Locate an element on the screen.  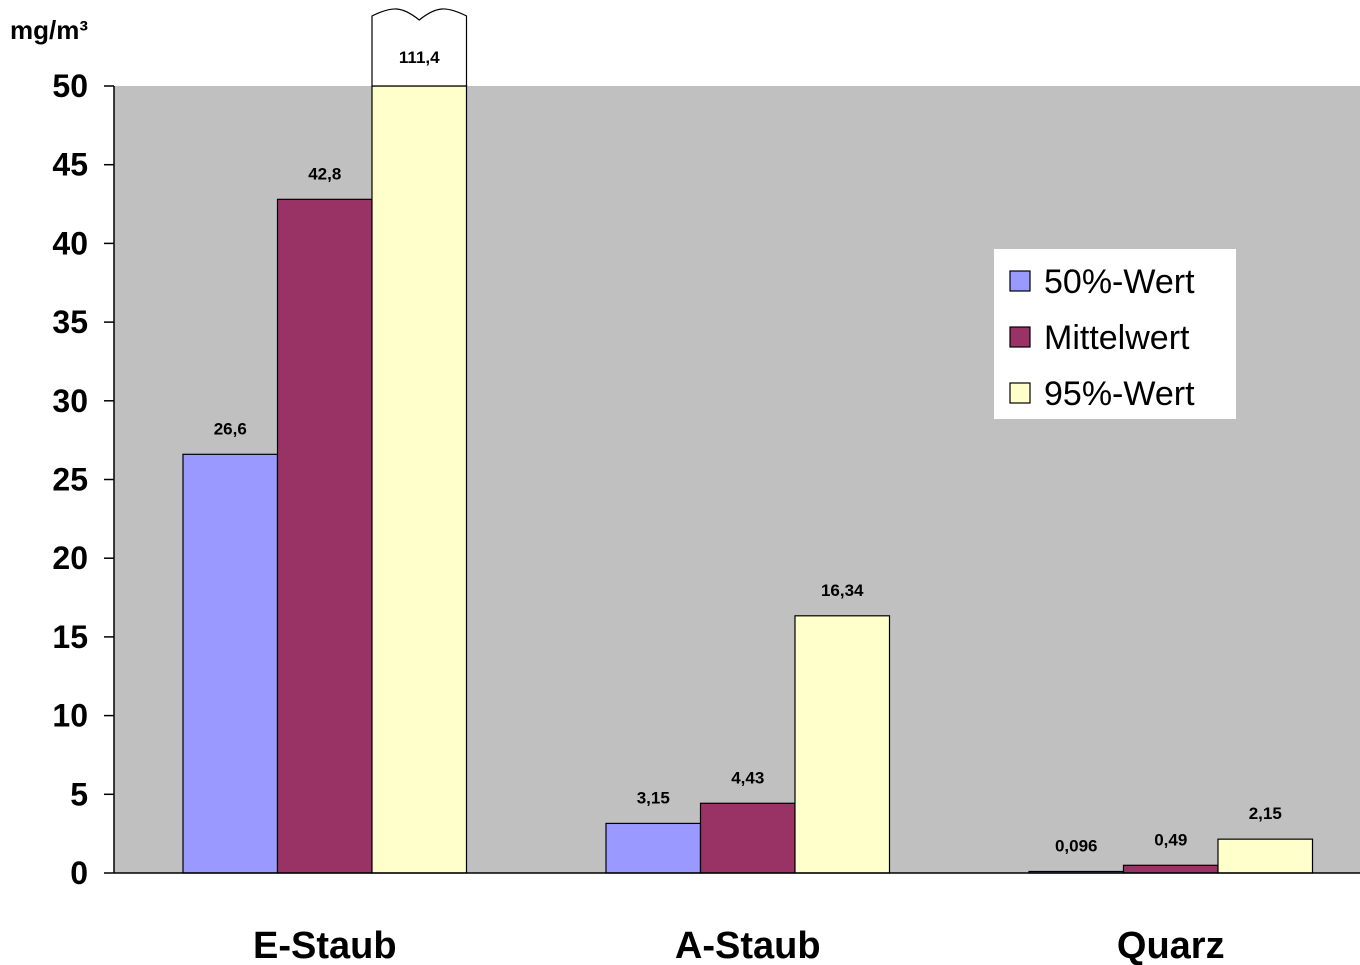
y-tick-label: 5 is located at coordinates (79, 794).